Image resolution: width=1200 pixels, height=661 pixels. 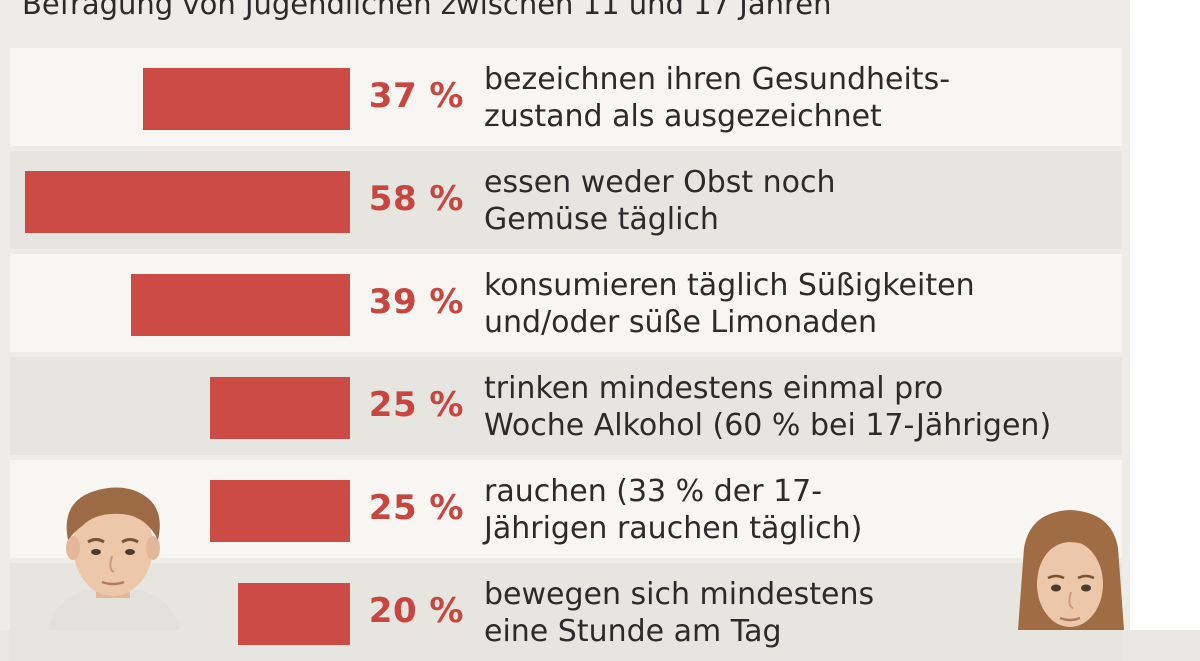 What do you see at coordinates (804, 201) in the screenshot?
I see `category-label: essen weder Obst noch Gemüse täglich` at bounding box center [804, 201].